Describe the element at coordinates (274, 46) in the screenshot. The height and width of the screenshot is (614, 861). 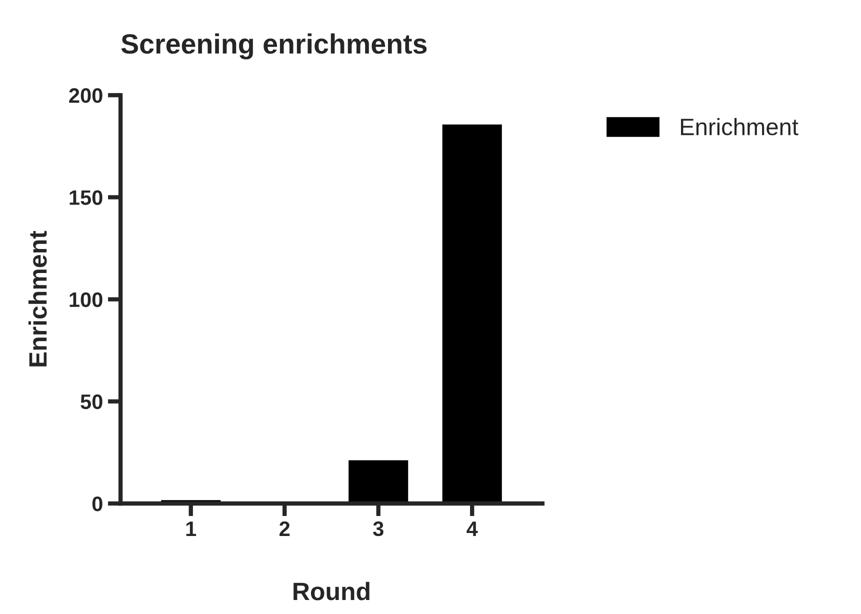
I see `chart-title: Screening enrichments` at that location.